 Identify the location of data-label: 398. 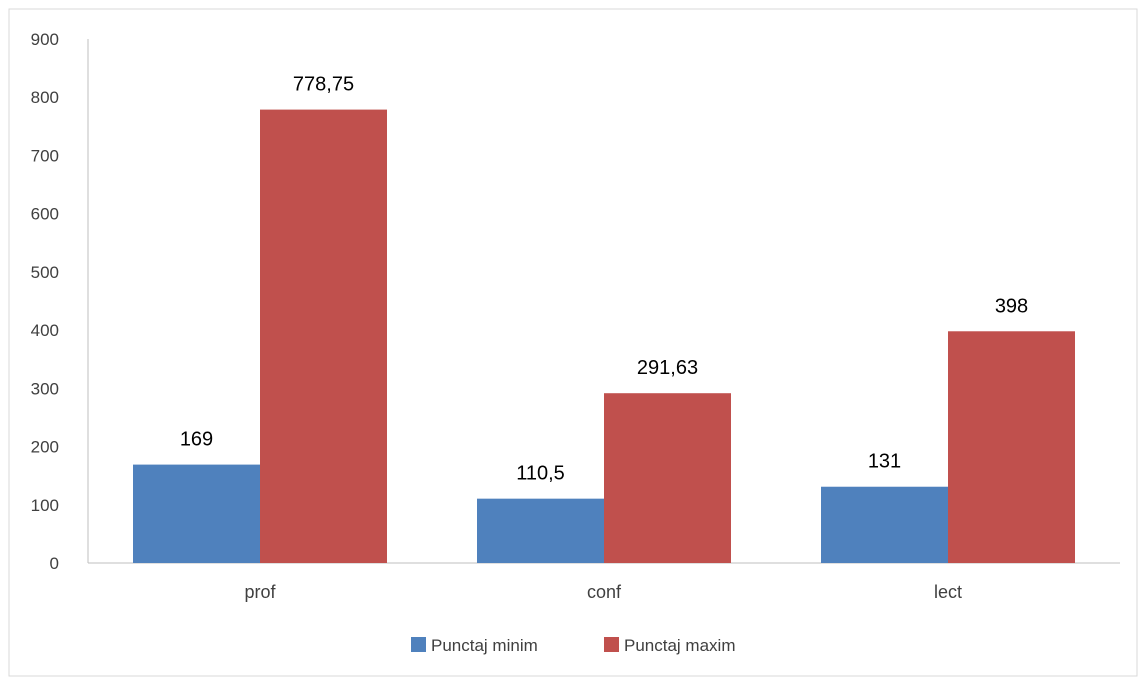
(1011, 306).